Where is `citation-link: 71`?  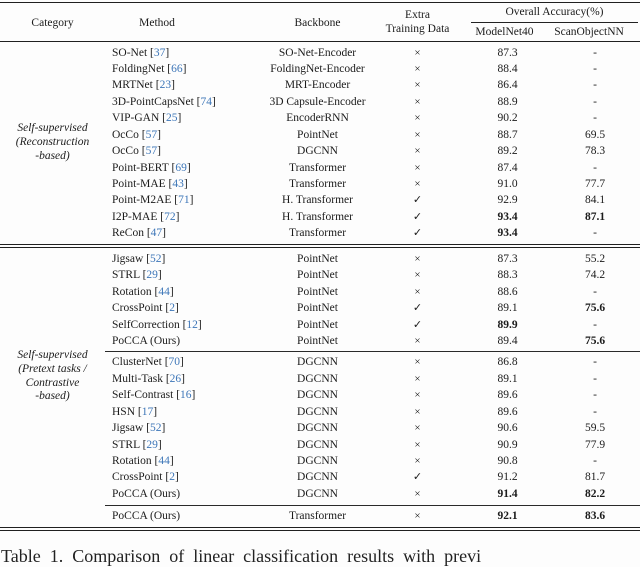
citation-link: 71 is located at coordinates (184, 200).